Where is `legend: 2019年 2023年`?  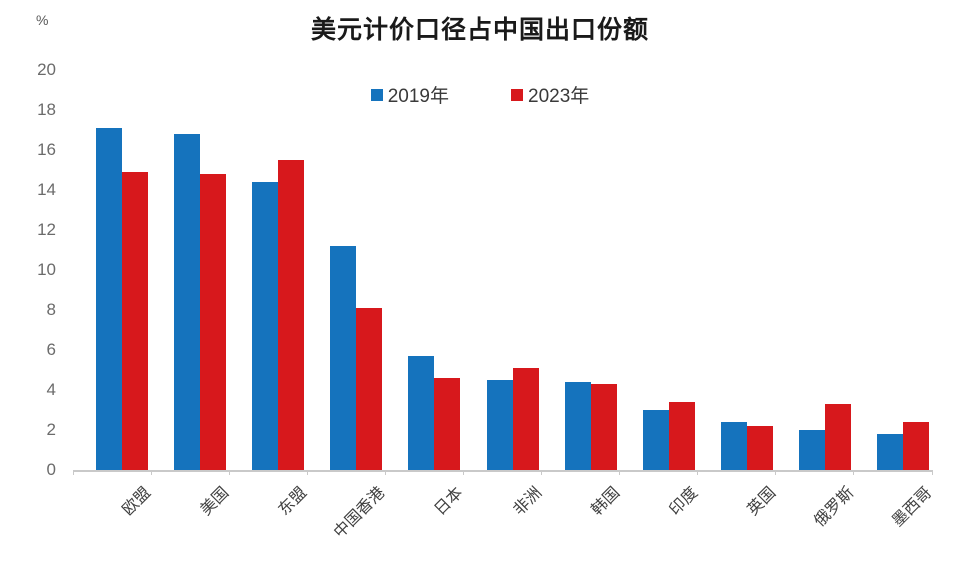 legend: 2019年 2023年 is located at coordinates (480, 94).